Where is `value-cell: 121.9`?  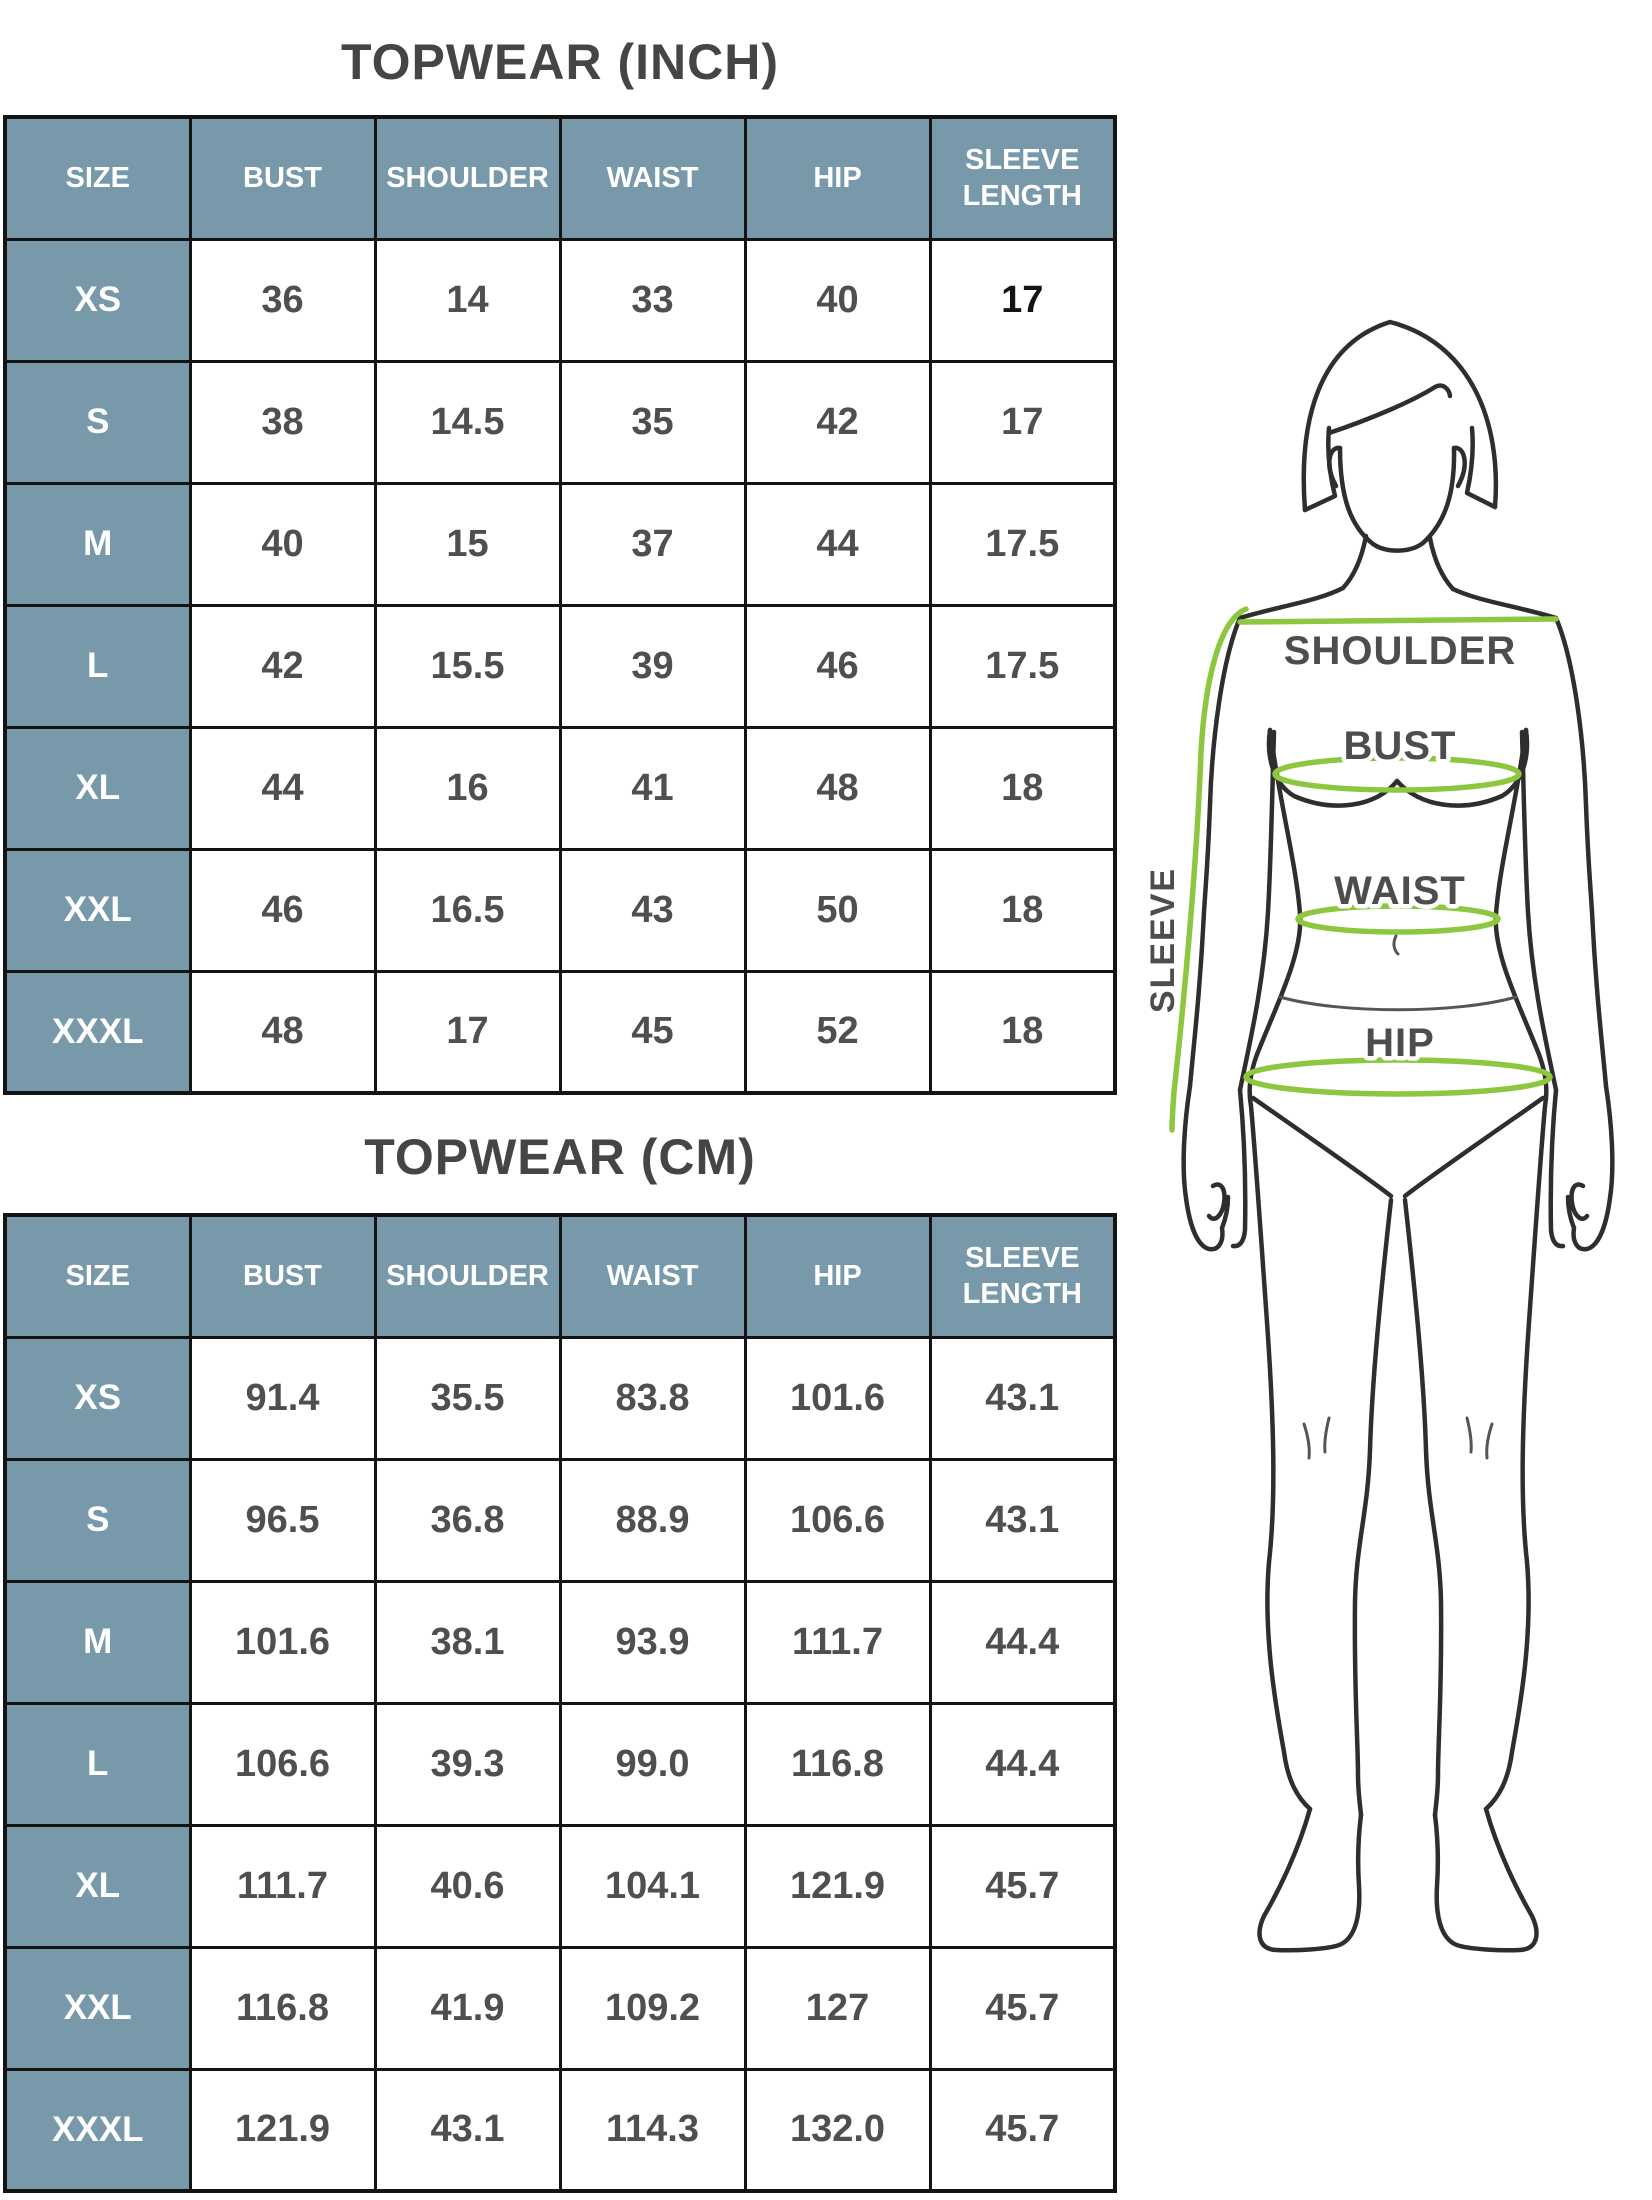
value-cell: 121.9 is located at coordinates (837, 1886).